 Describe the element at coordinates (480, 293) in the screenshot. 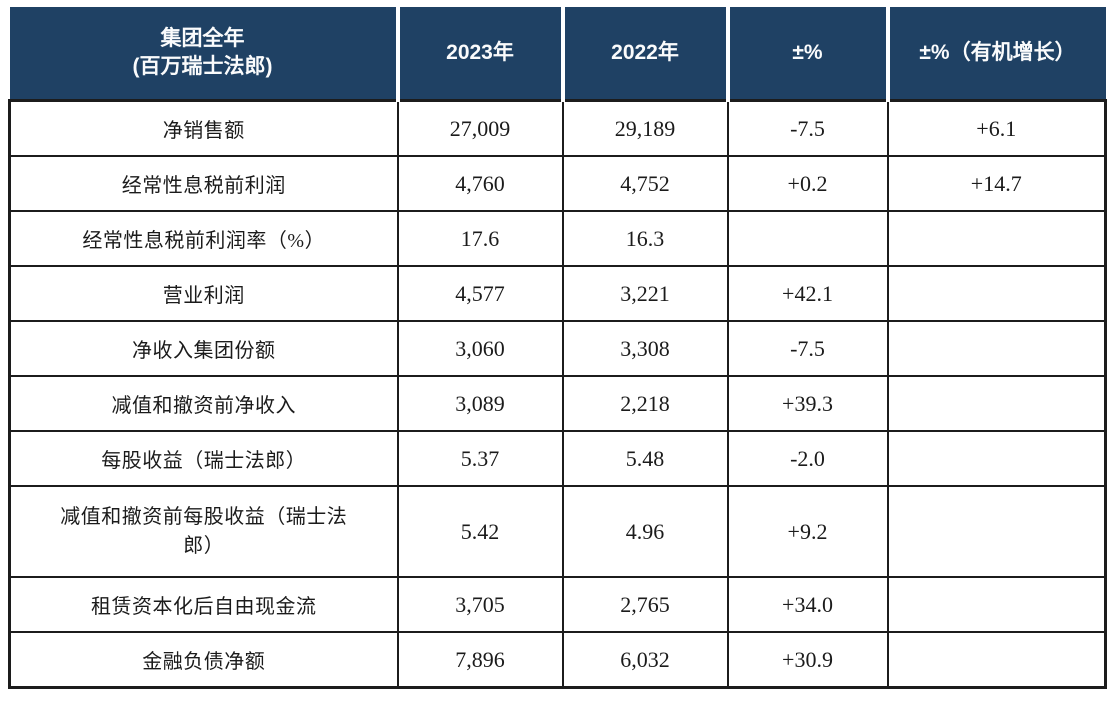

I see `value-2023-cell: 4,577` at that location.